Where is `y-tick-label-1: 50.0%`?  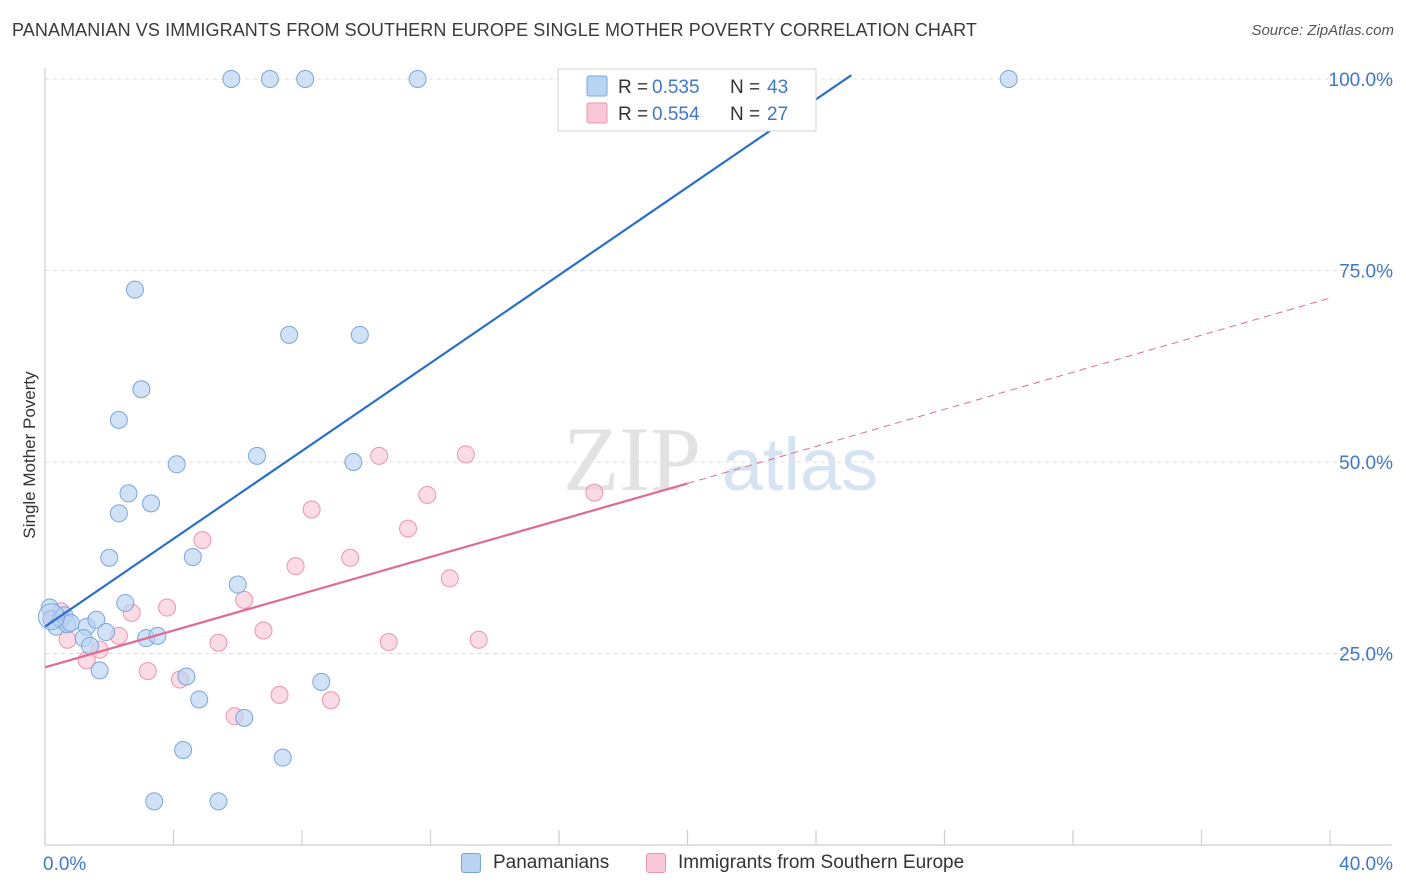 y-tick-label-1: 50.0% is located at coordinates (1366, 463).